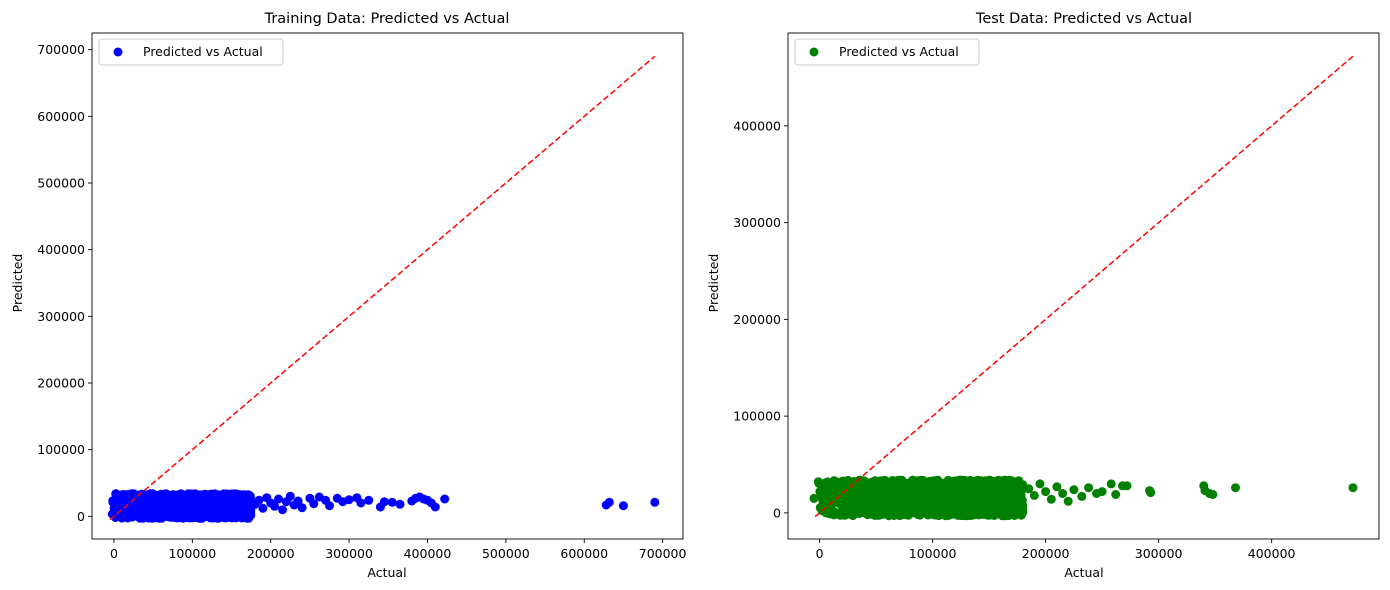 The image size is (1390, 590). What do you see at coordinates (506, 553) in the screenshot?
I see `x-tick-label: 500000` at bounding box center [506, 553].